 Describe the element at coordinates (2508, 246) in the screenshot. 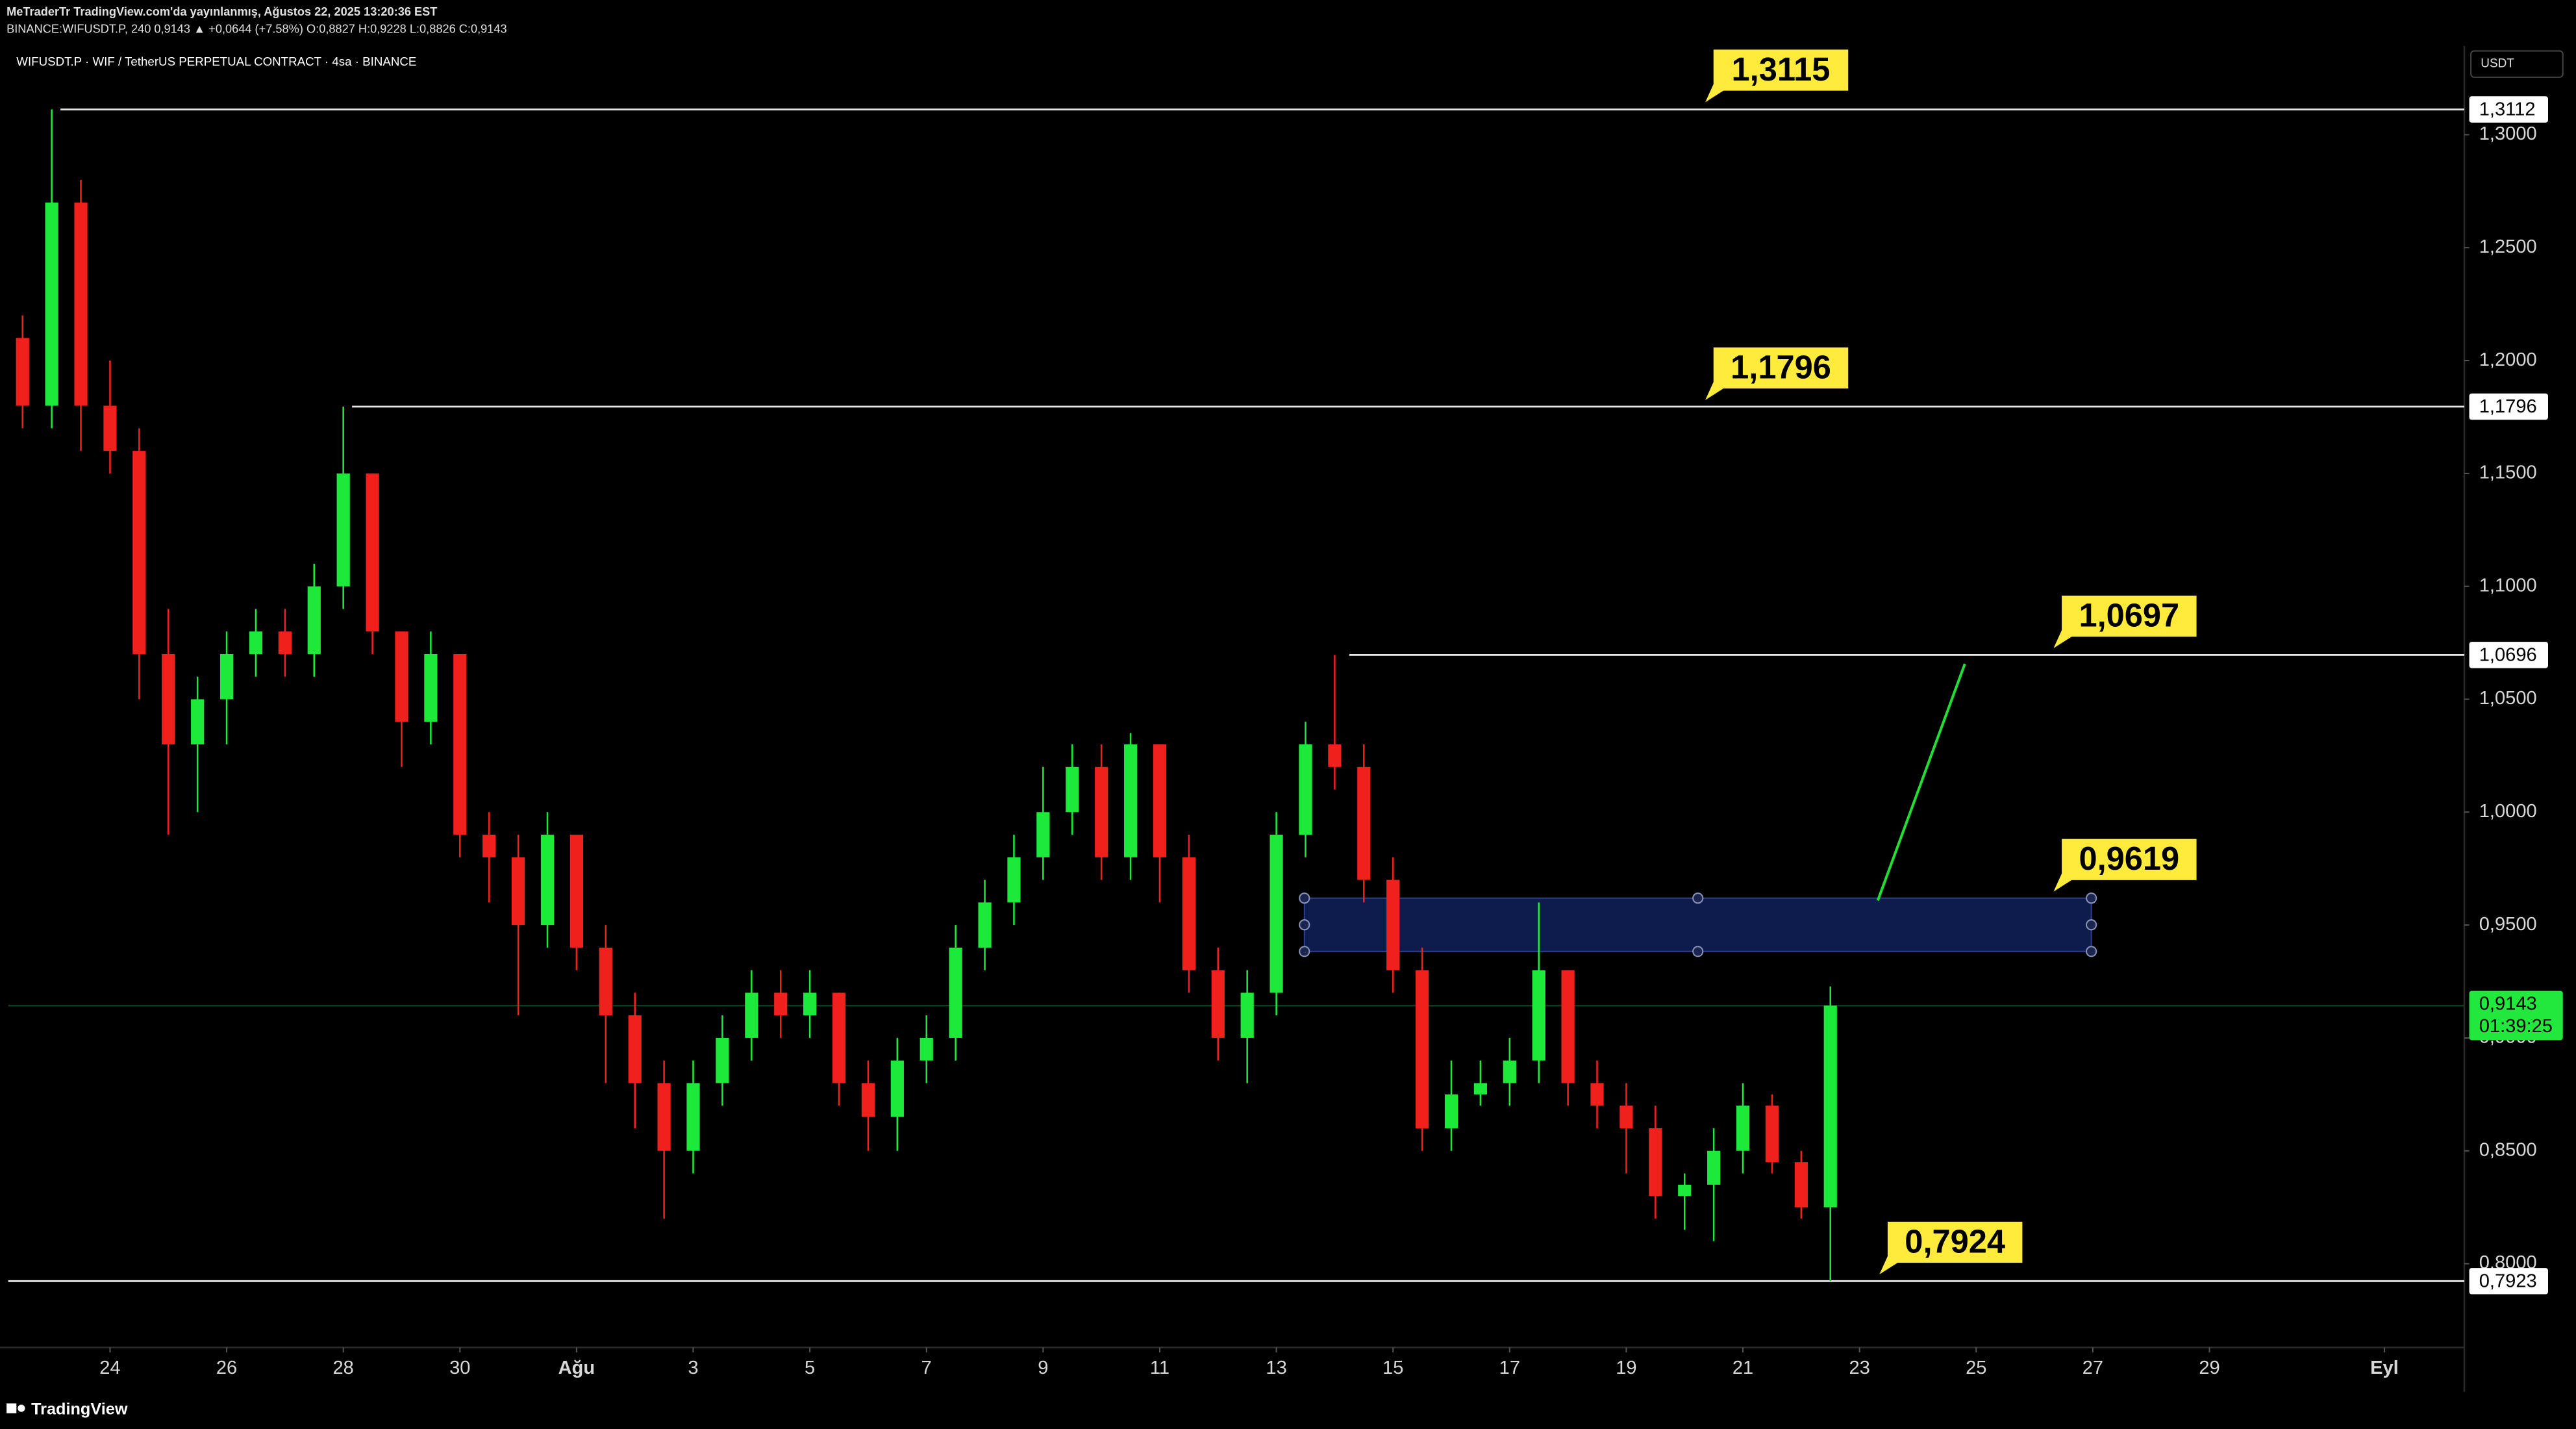

I see `y-tick-label: 1,2500` at that location.